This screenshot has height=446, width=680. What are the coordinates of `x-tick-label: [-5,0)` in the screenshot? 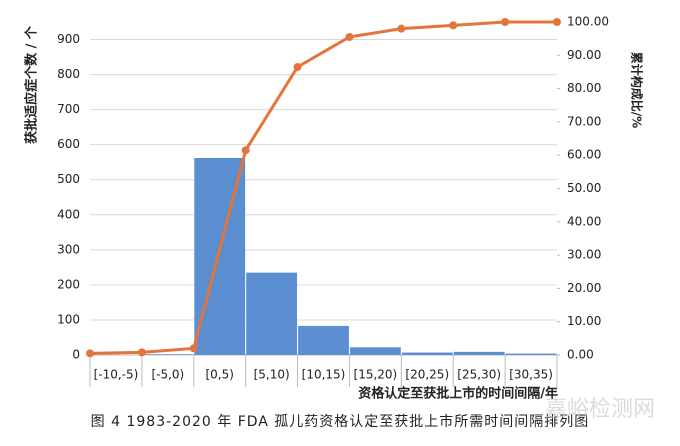 It's located at (167, 375).